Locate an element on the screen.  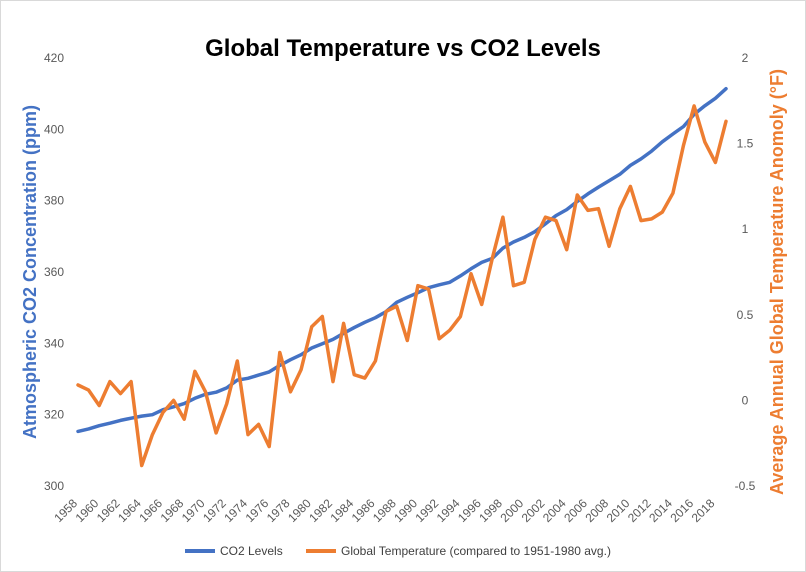
left-axis-tick-labels: 300 320 340 360 380 400 420 is located at coordinates (54, 272).